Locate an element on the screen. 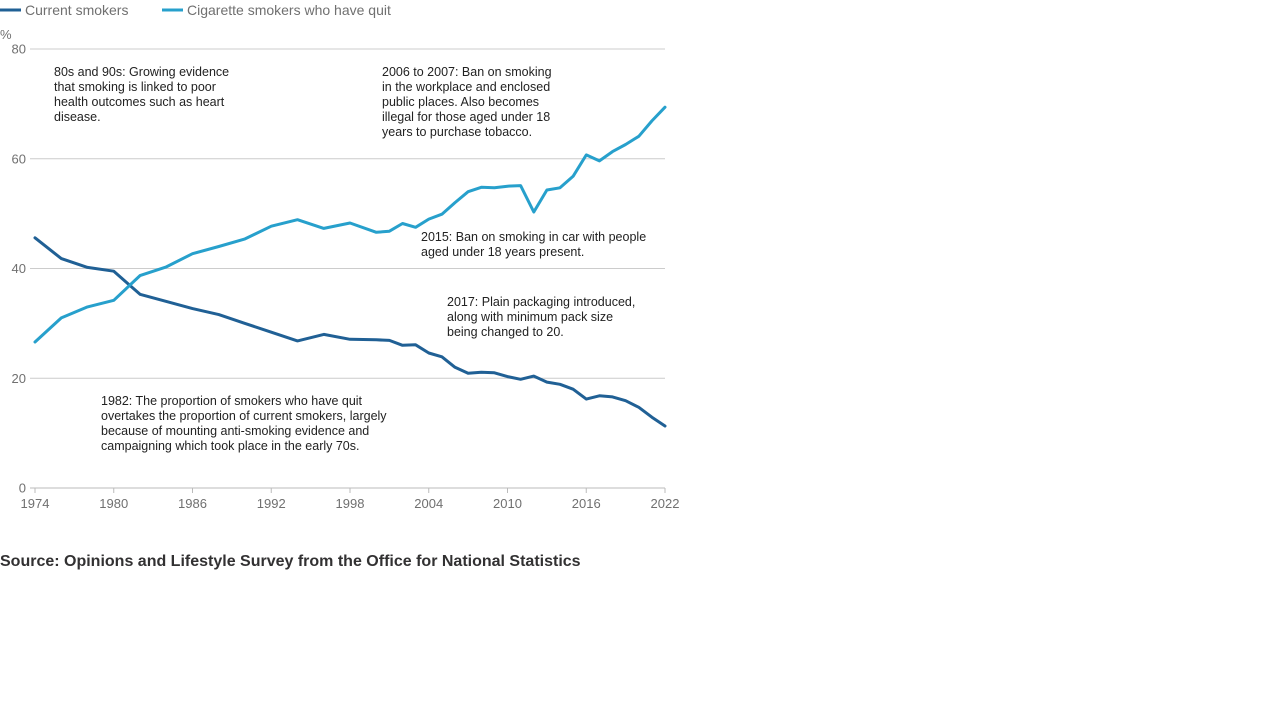 Image resolution: width=1280 pixels, height=720 pixels. x-tick-label-6: 2010 is located at coordinates (507, 503).